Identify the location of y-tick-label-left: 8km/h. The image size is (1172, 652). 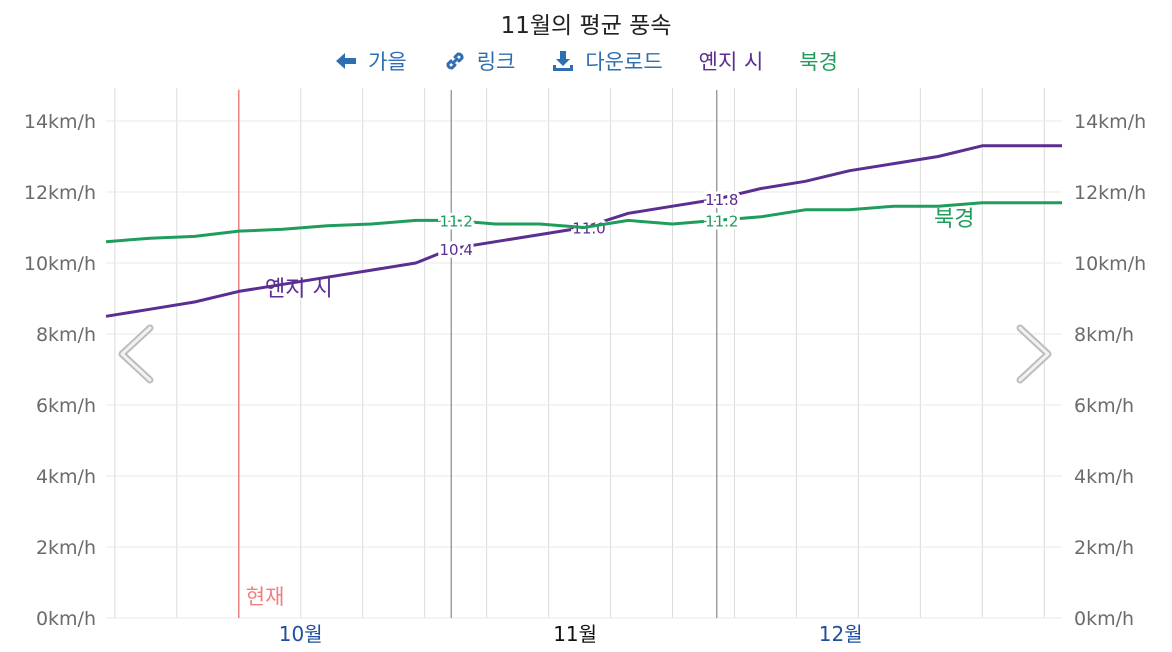
(66, 335).